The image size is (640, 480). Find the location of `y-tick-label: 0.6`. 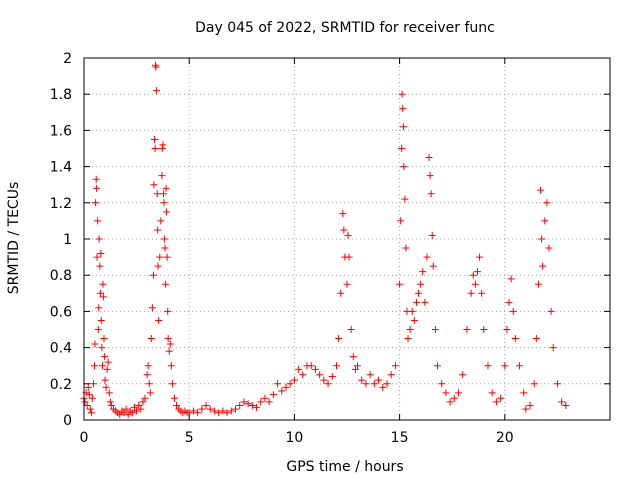

y-tick-label: 0.6 is located at coordinates (61, 312).